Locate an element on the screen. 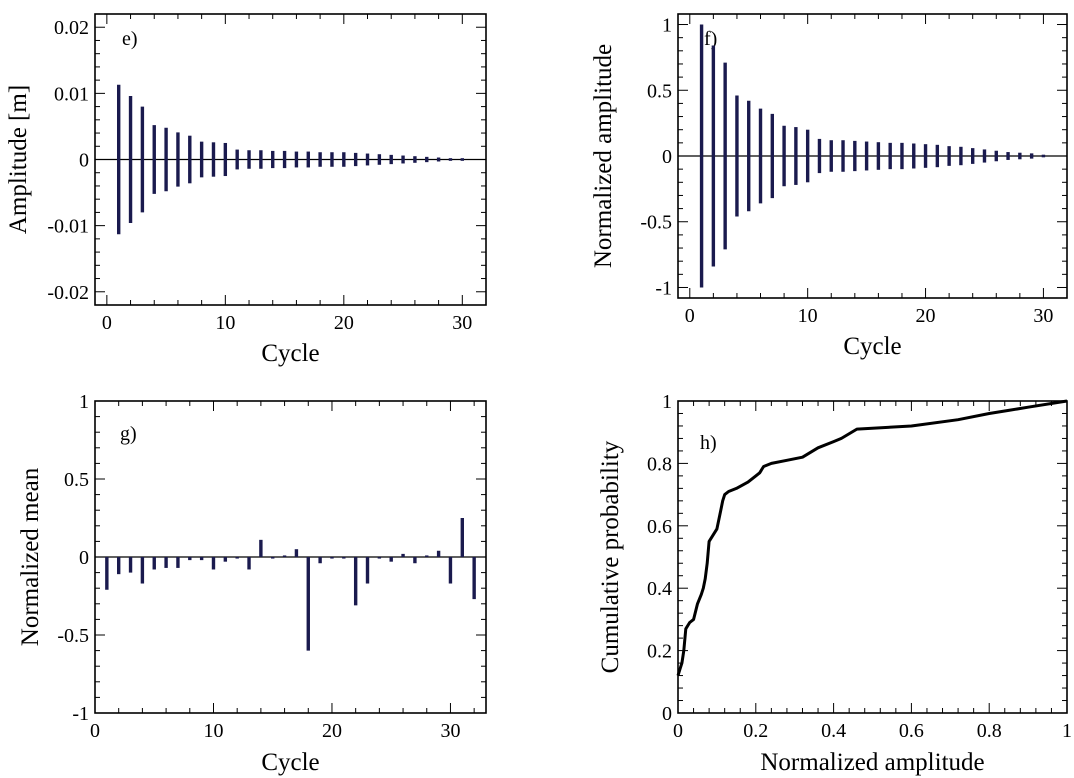 Image resolution: width=1074 pixels, height=778 pixels. x-tick-label: 0.2 is located at coordinates (755, 731).